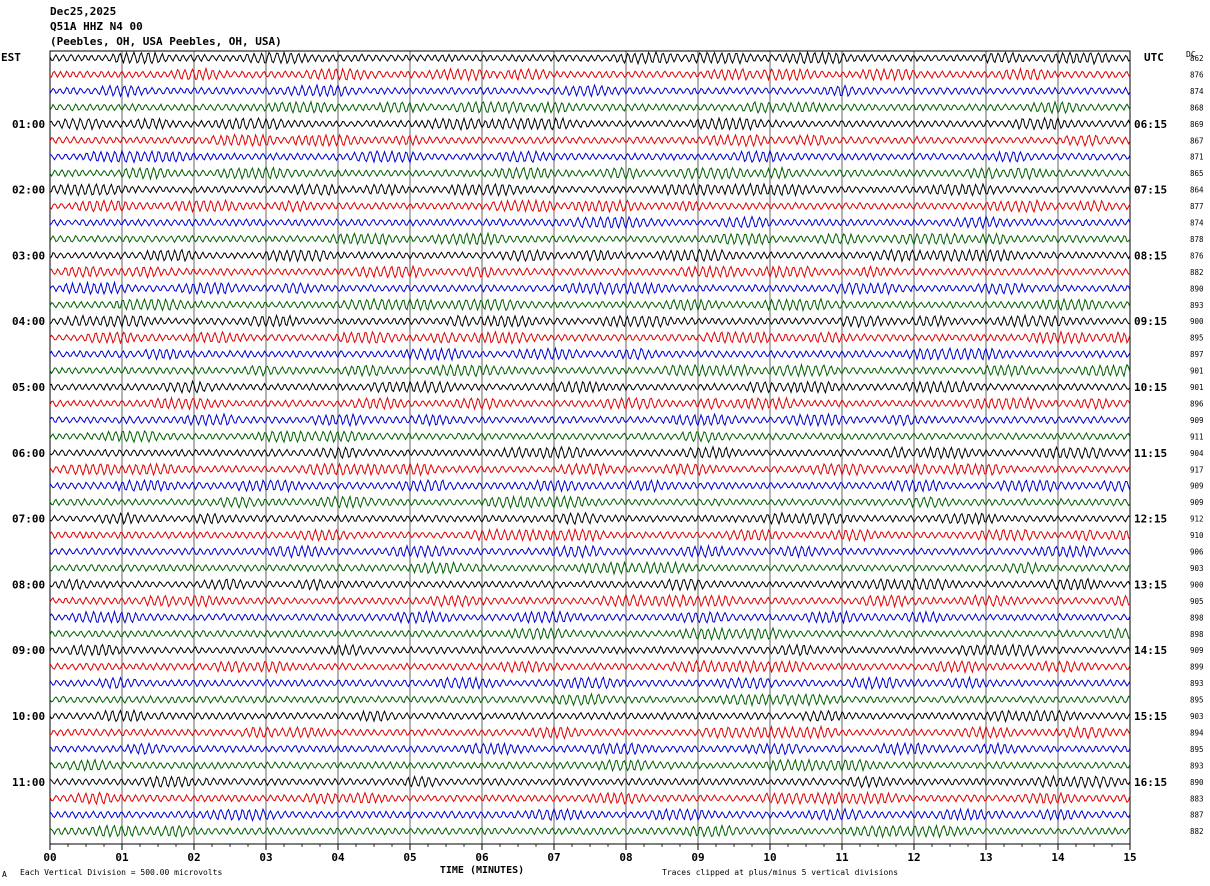  Describe the element at coordinates (1150, 190) in the screenshot. I see `right-hour-label: 07:15` at that location.